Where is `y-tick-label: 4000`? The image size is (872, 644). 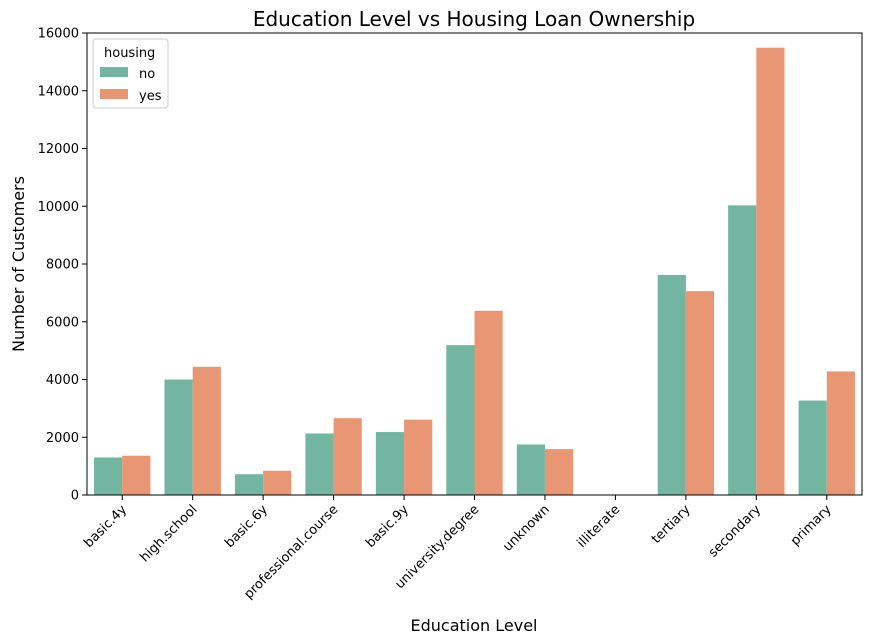 y-tick-label: 4000 is located at coordinates (62, 380).